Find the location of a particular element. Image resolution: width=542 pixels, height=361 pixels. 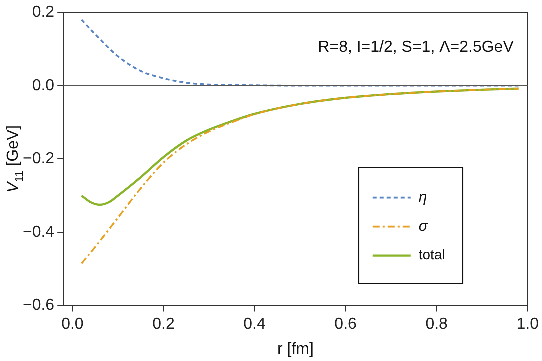

legend-label: σ is located at coordinates (423, 226).